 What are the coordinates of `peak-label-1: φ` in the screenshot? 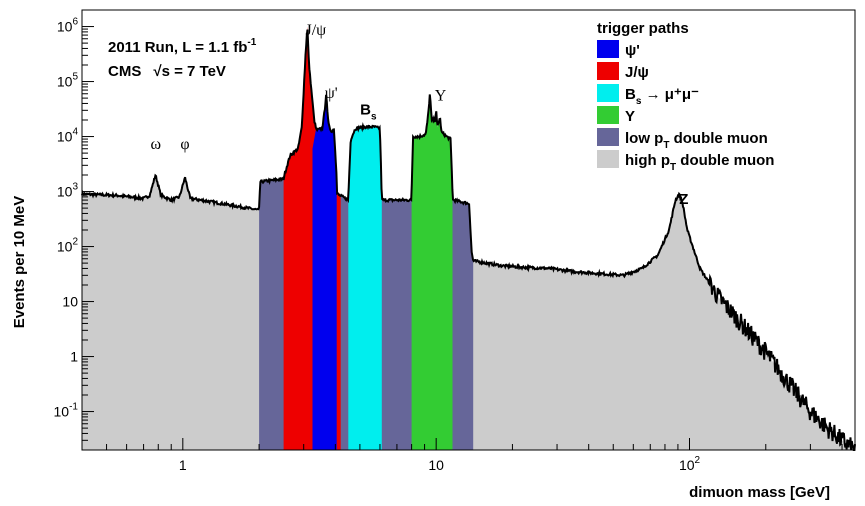 It's located at (184, 144).